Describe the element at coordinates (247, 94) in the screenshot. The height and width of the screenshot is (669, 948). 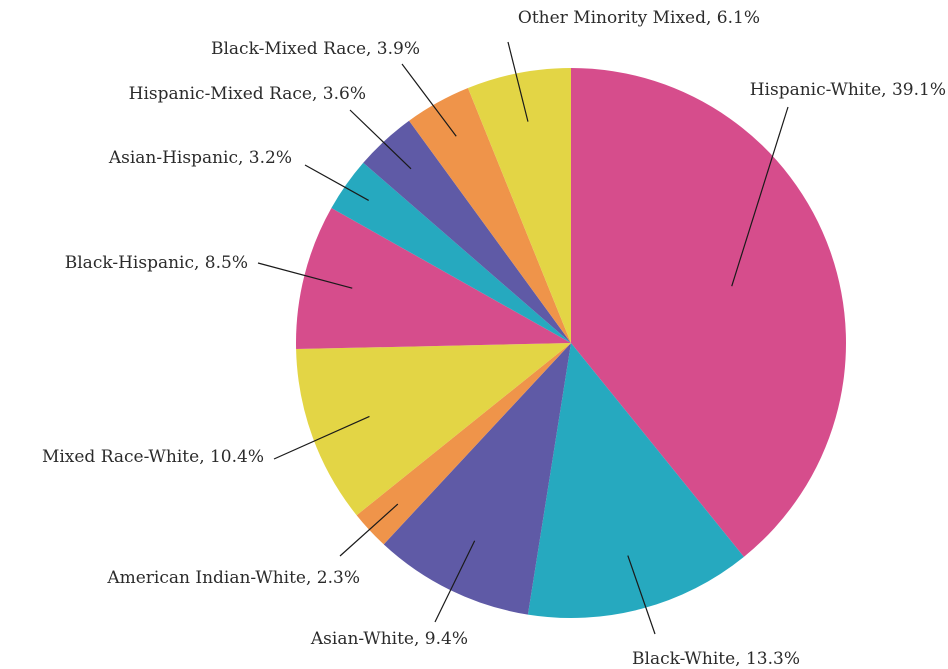
I see `slice-label: Hispanic-Mixed Race, 3.6%` at that location.